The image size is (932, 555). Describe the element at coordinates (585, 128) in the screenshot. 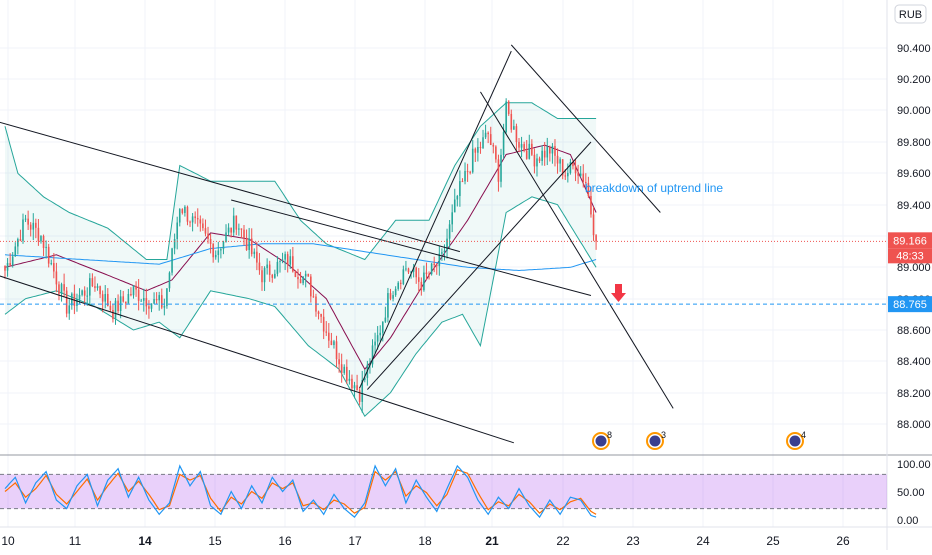

I see `trendline-resistance-line` at that location.